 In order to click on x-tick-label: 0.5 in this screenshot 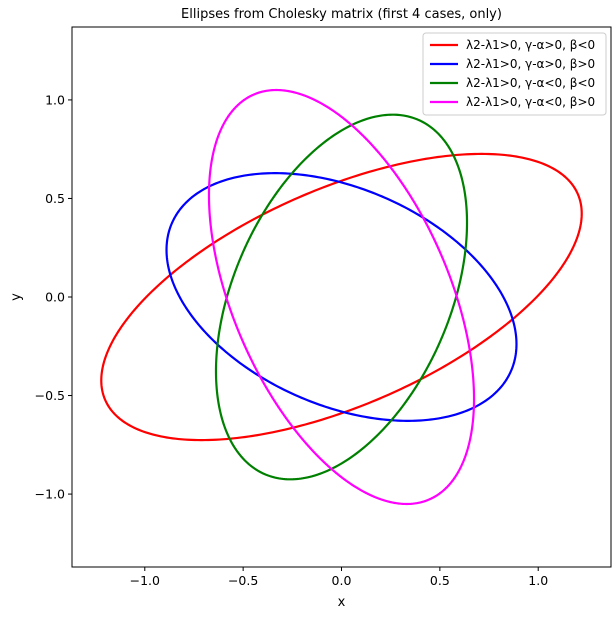, I will do `click(440, 580)`.